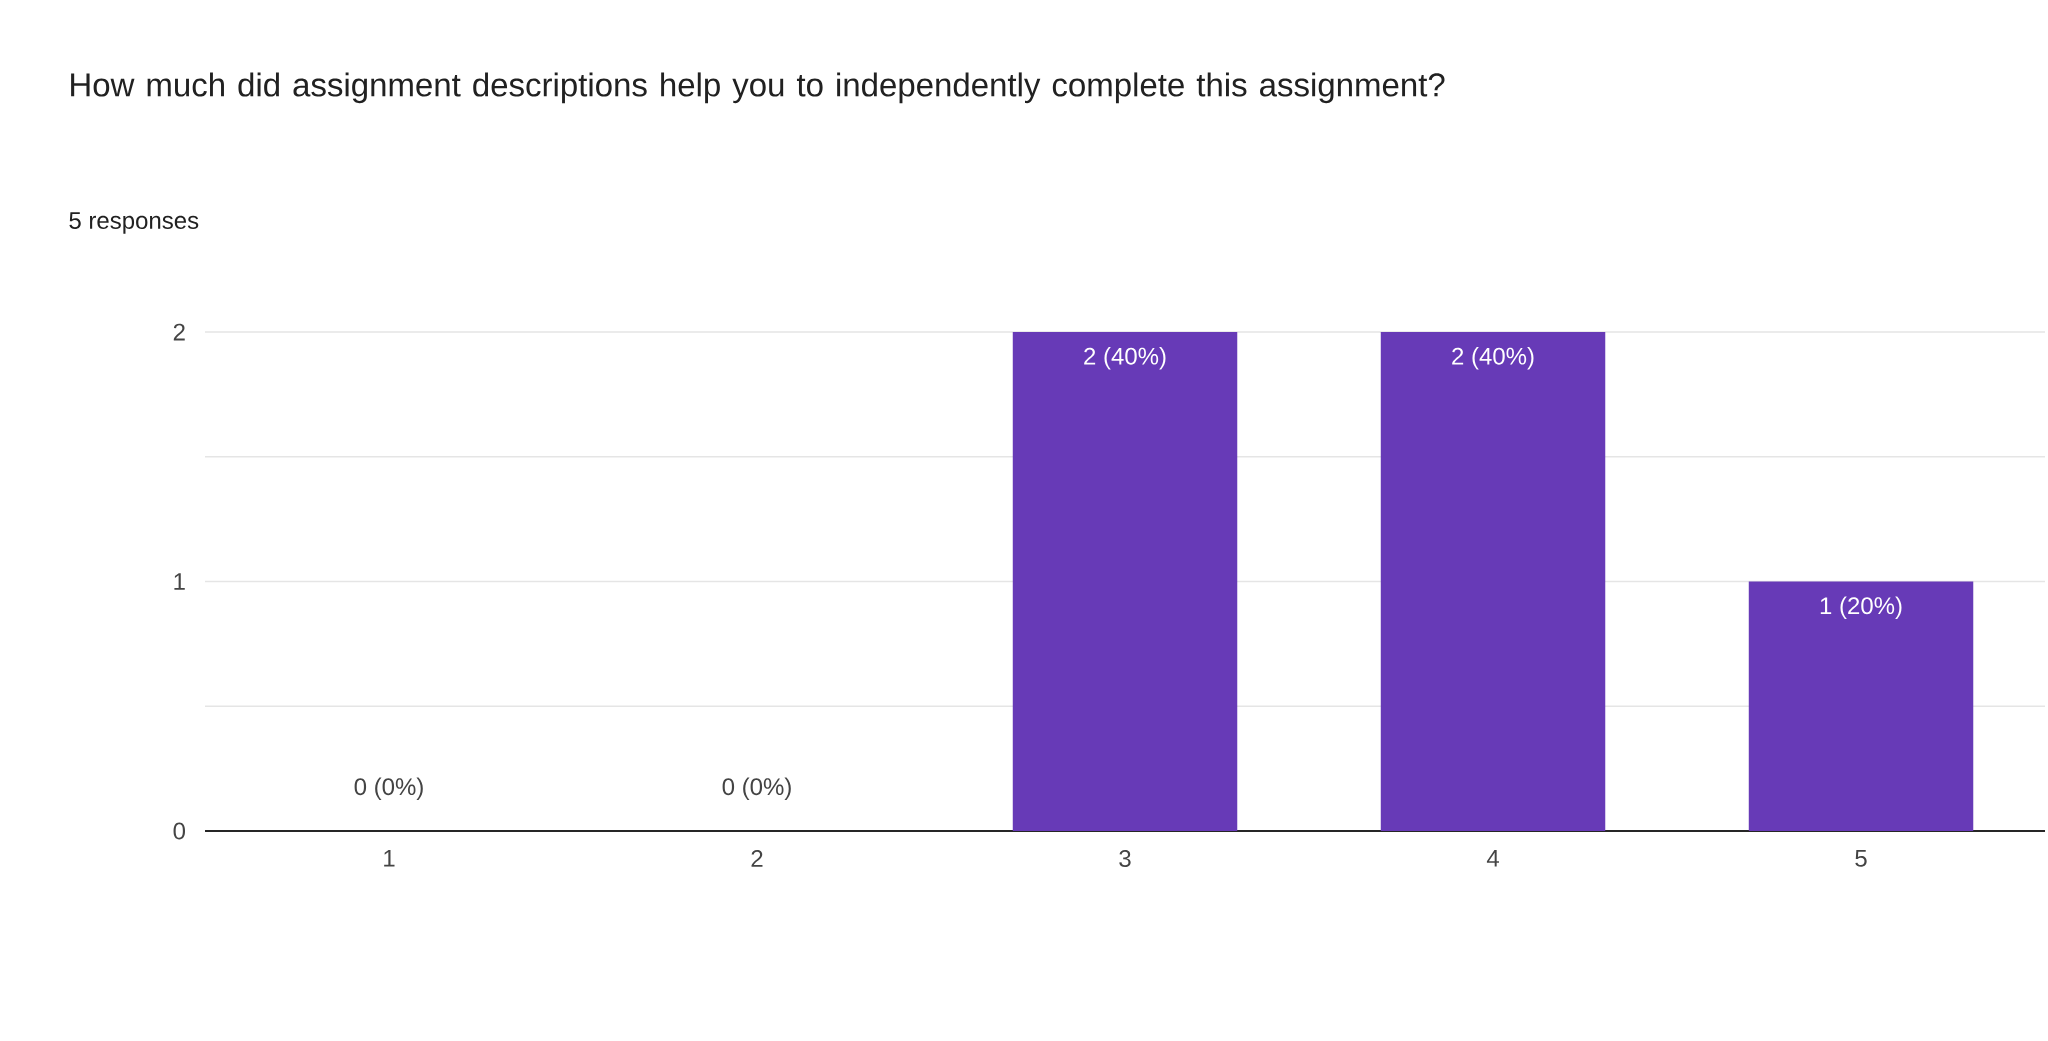  Describe the element at coordinates (757, 858) in the screenshot. I see `x-tick-label: 2` at that location.